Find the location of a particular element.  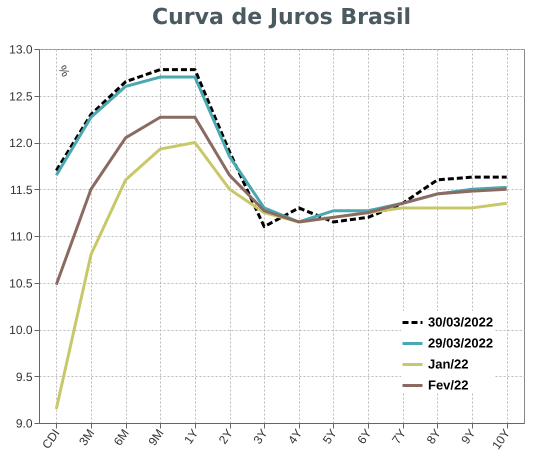

x-tick-label: 3M is located at coordinates (87, 437).